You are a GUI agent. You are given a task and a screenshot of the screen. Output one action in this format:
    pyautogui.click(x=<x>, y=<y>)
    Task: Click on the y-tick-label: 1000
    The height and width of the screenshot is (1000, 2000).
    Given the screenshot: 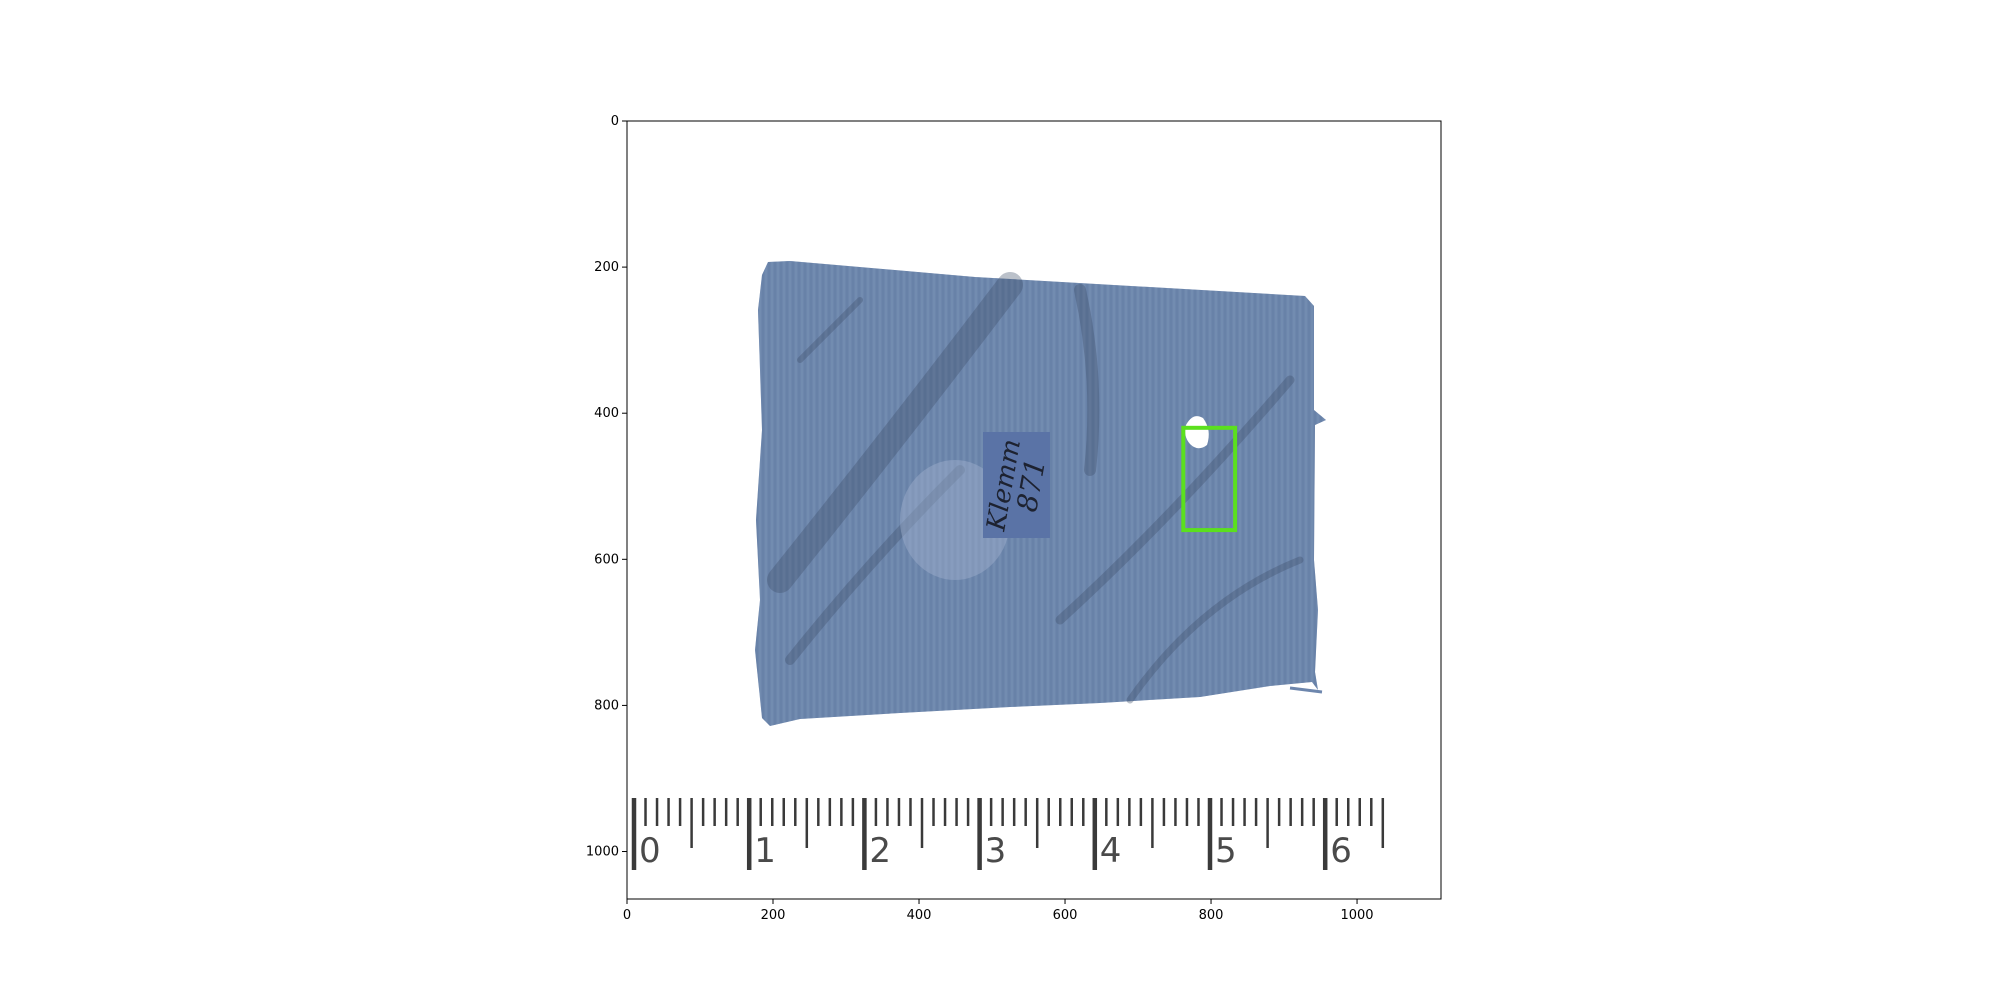 What is the action you would take?
    pyautogui.click(x=602, y=852)
    